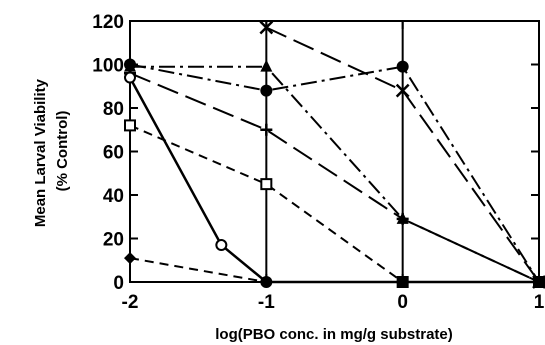 The height and width of the screenshot is (345, 545). Describe the element at coordinates (130, 302) in the screenshot. I see `x-tick-label: -2` at that location.